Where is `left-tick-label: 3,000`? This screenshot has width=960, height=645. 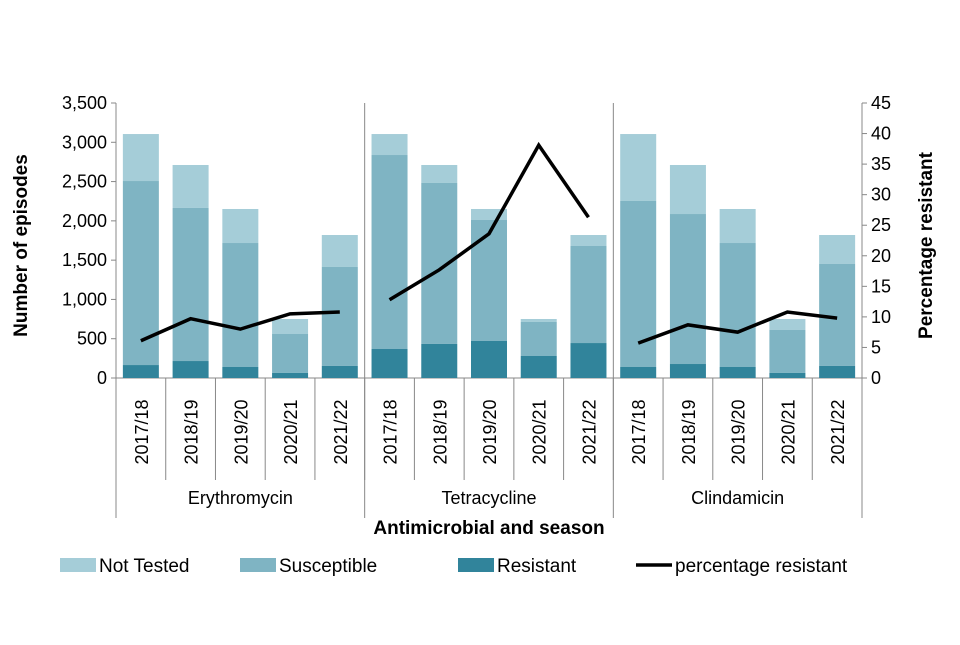 left-tick-label: 3,000 is located at coordinates (84, 142).